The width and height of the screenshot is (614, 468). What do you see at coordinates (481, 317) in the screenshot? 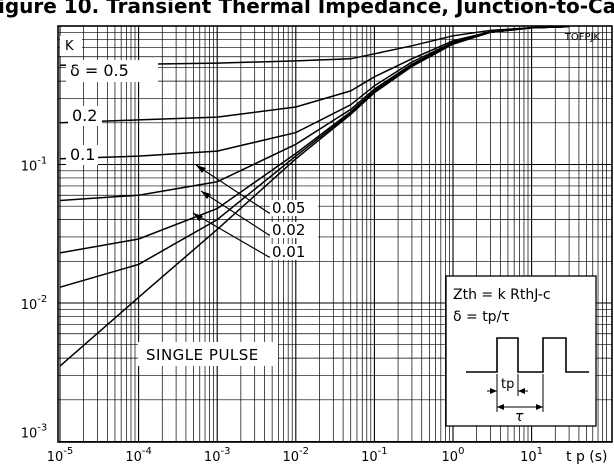
I see `delta-formula: δ = tp/τ` at bounding box center [481, 317].